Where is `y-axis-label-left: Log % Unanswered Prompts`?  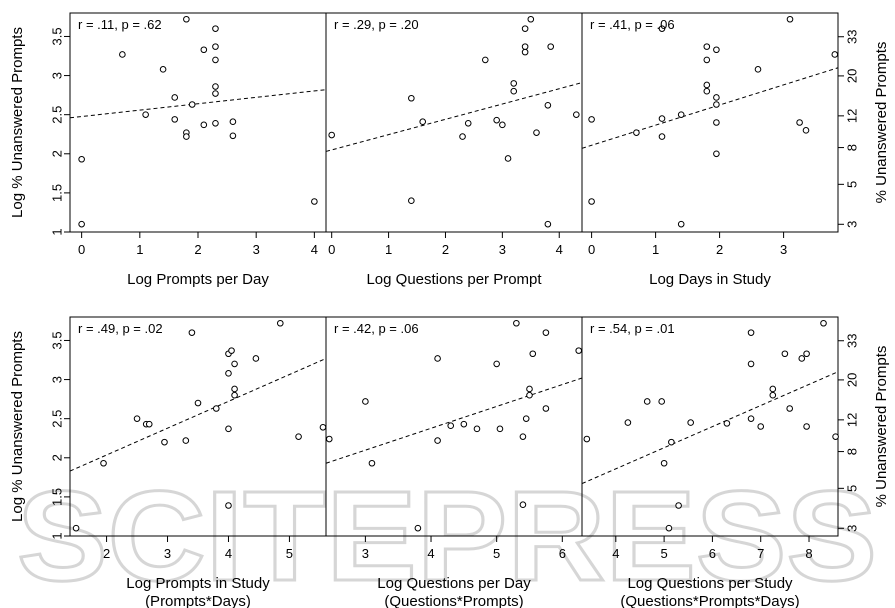
y-axis-label-left: Log % Unanswered Prompts is located at coordinates (17, 426).